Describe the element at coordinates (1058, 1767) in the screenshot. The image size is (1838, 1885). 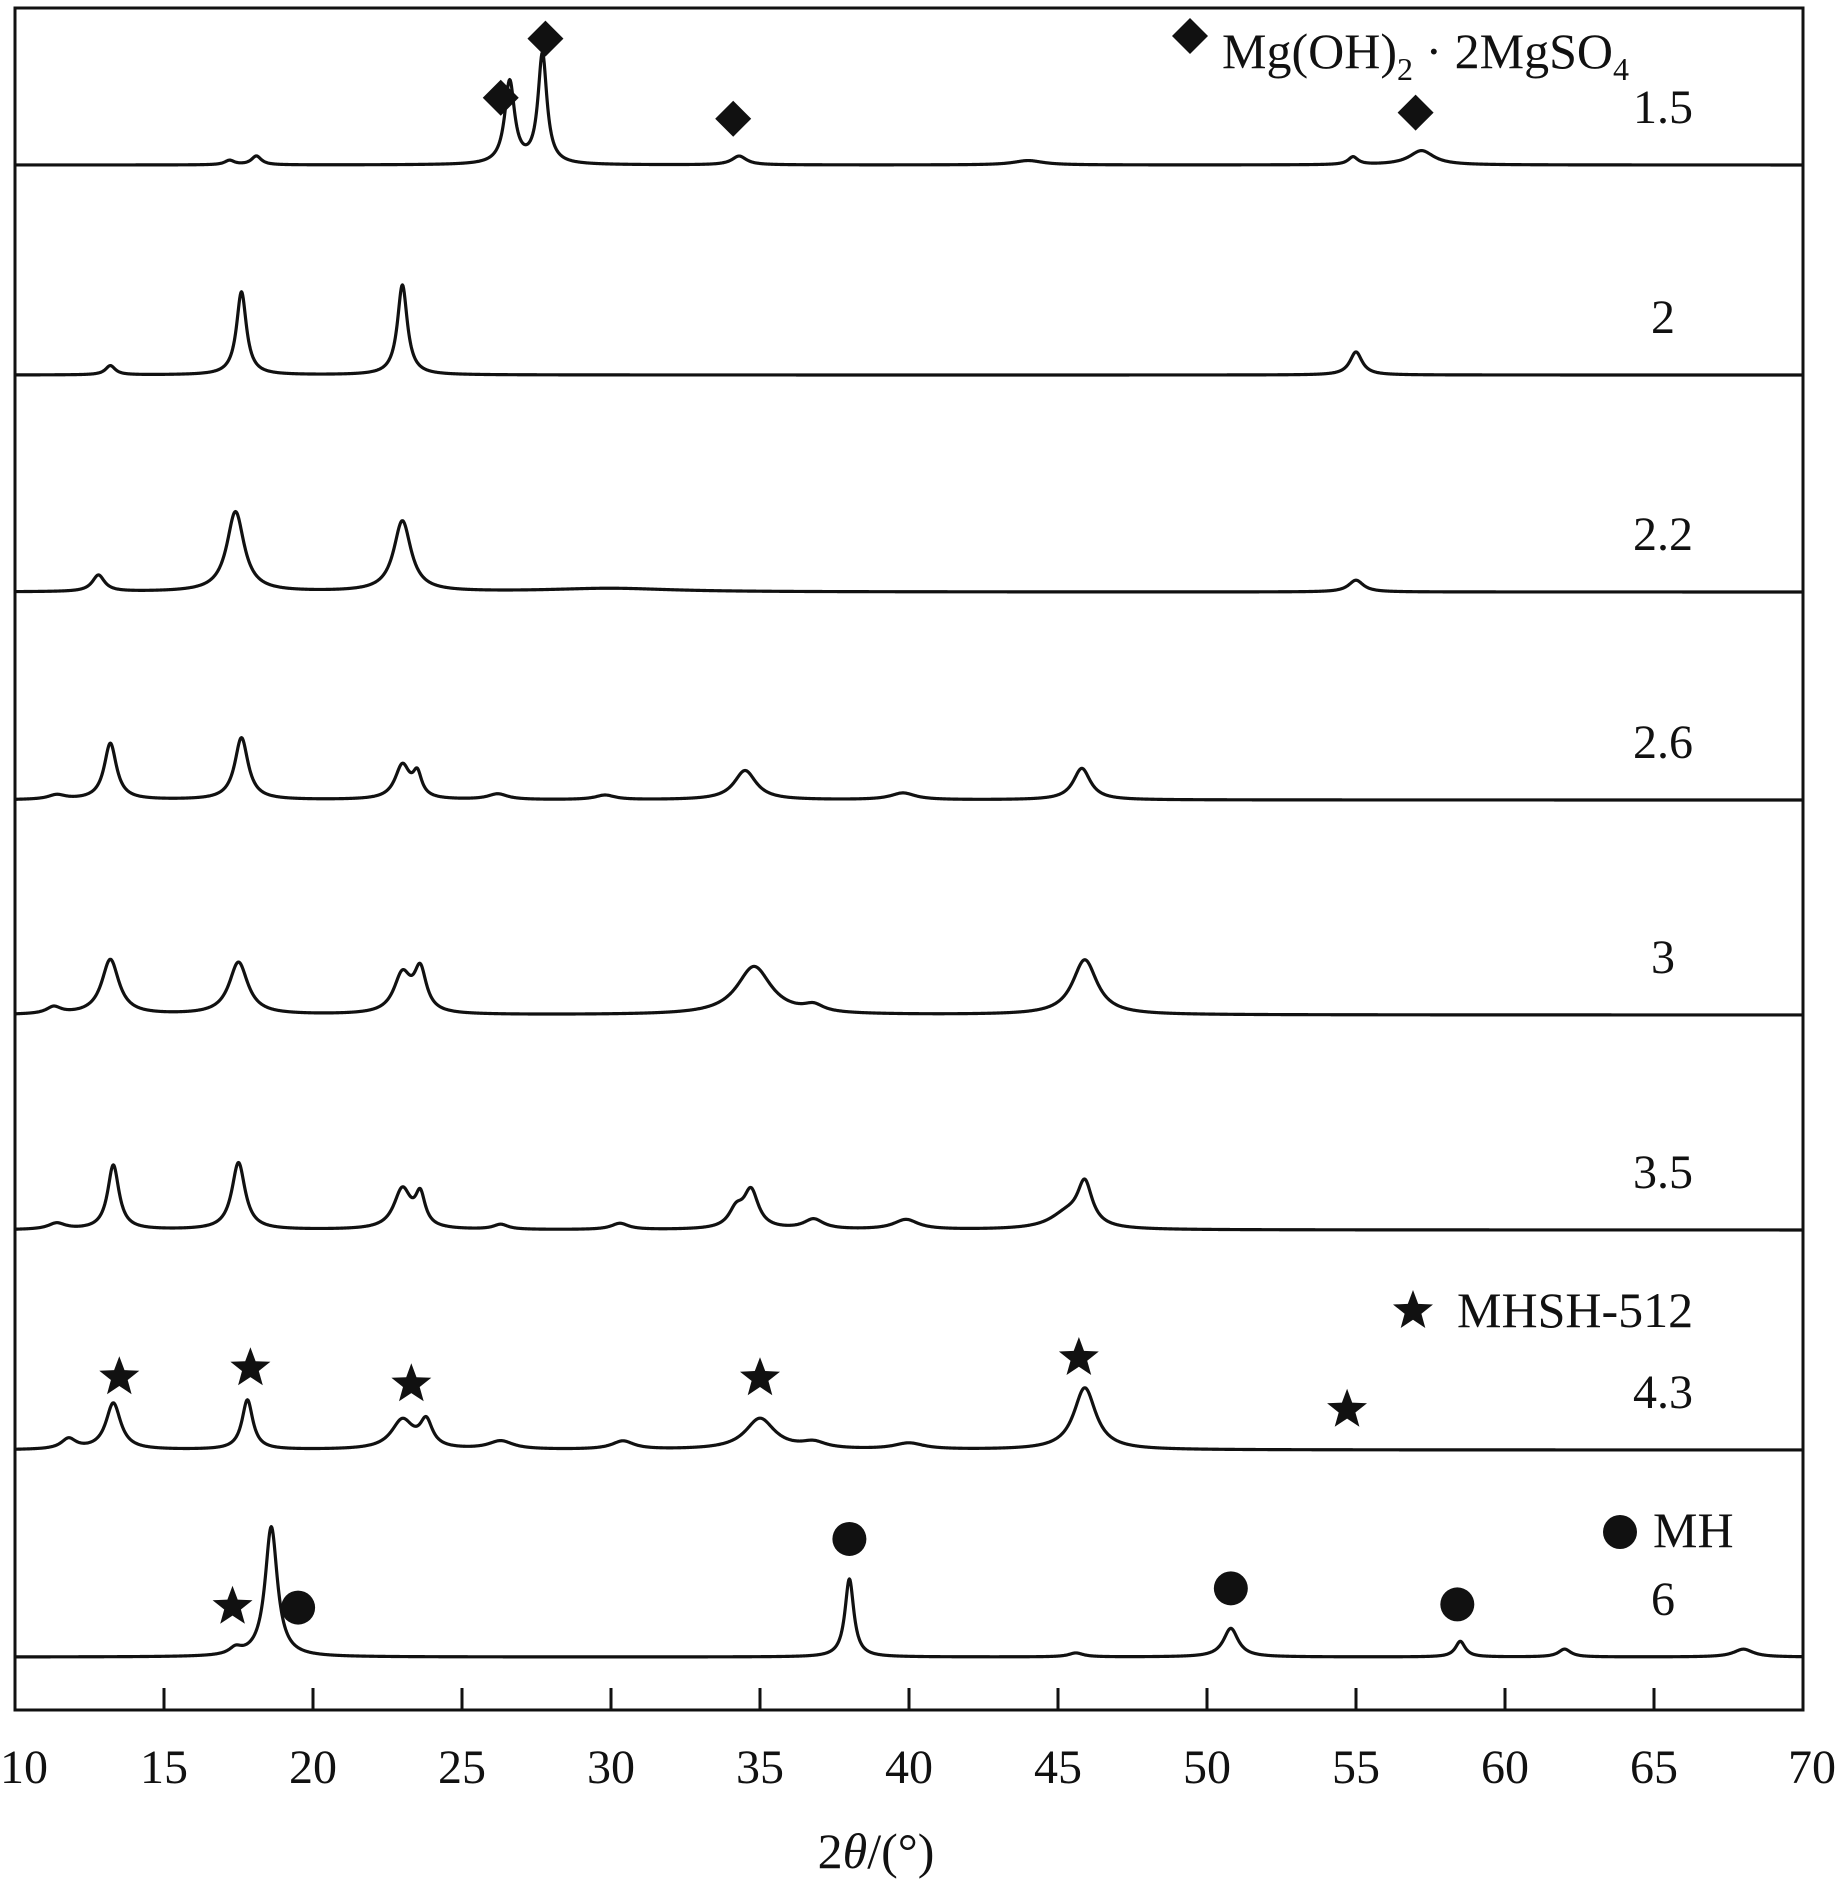
I see `x-tick-label-45: 45` at that location.